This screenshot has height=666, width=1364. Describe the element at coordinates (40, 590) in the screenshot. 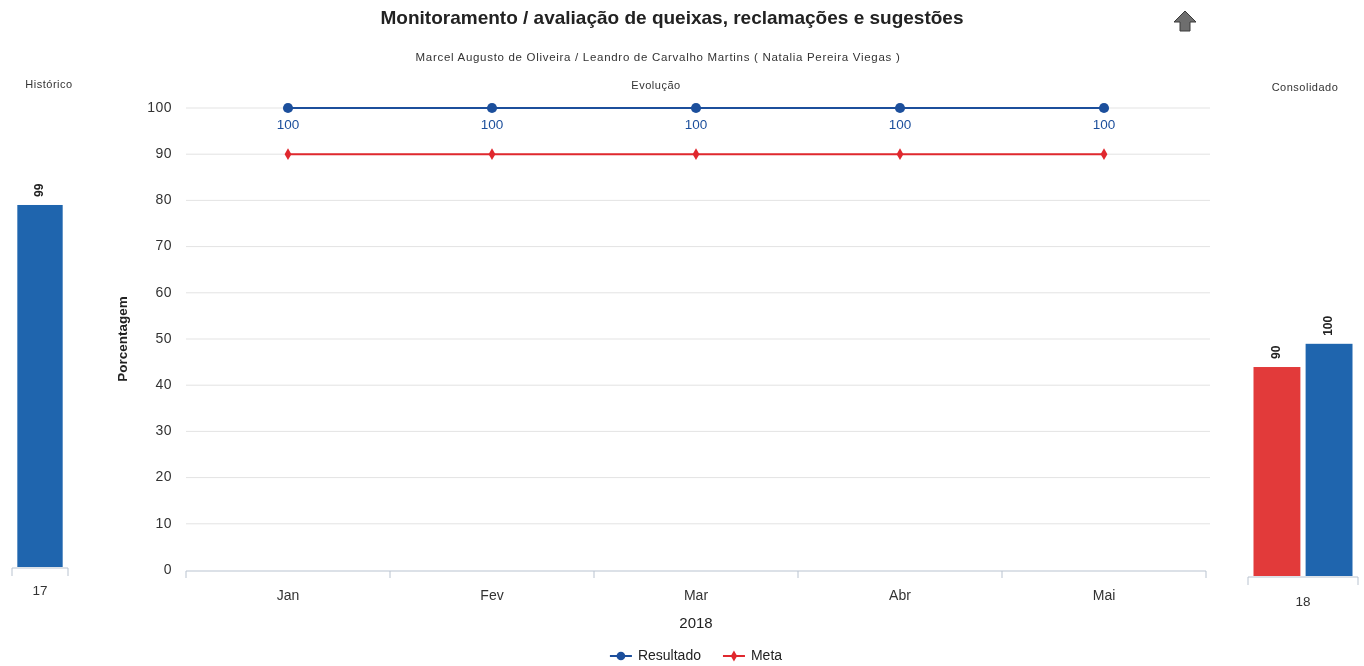

I see `x-tick-label: 17` at that location.